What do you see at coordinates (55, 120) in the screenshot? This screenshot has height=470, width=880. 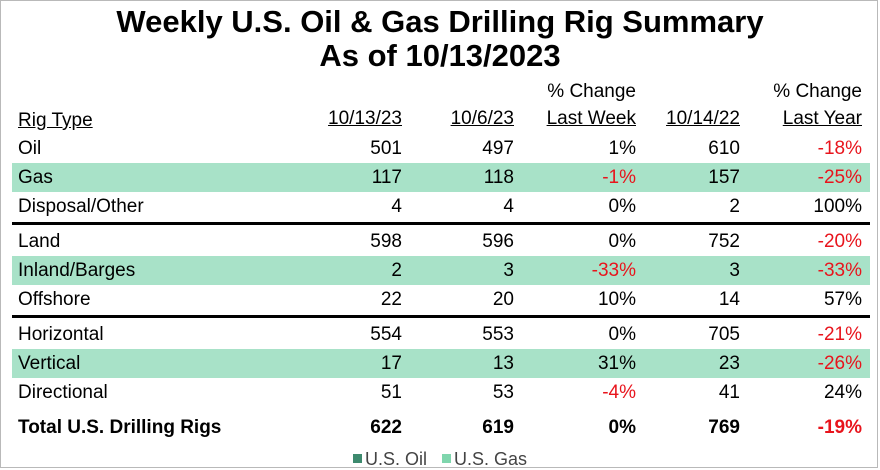 I see `header-rig-type: Rig Type` at bounding box center [55, 120].